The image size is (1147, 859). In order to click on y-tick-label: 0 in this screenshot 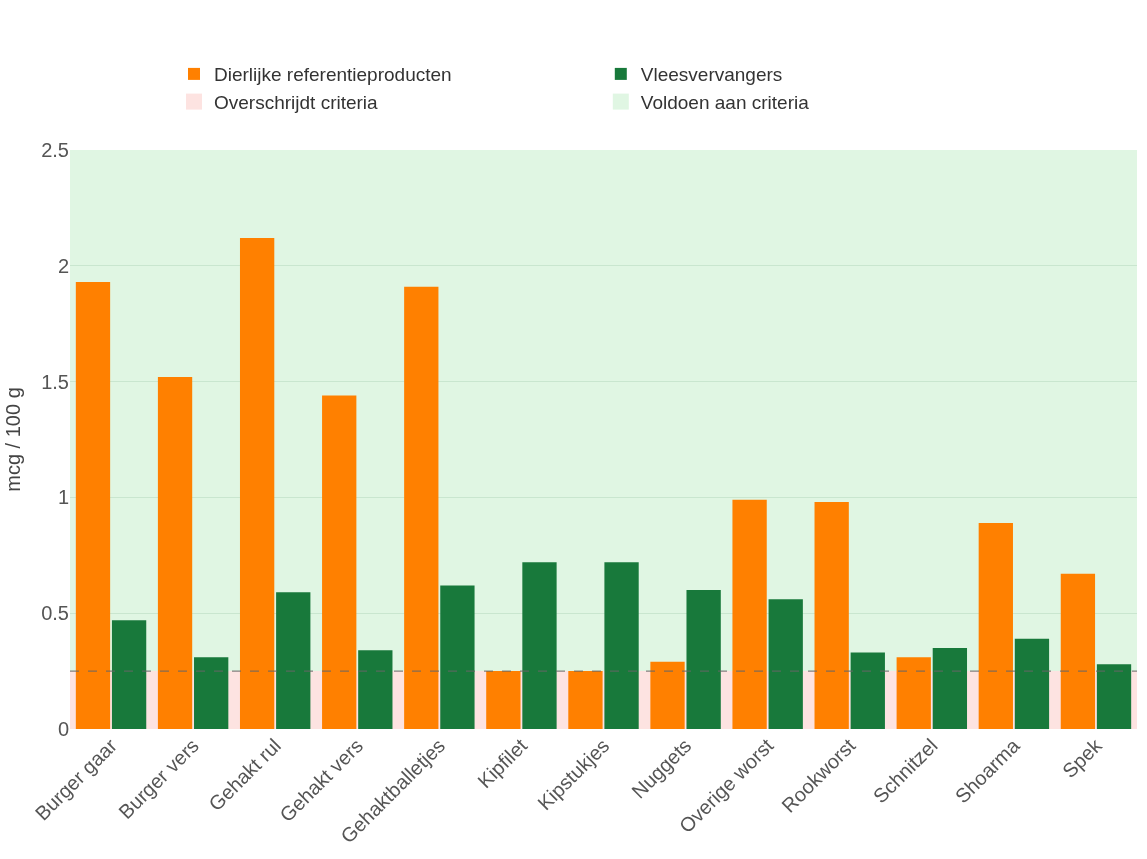, I will do `click(63, 729)`.